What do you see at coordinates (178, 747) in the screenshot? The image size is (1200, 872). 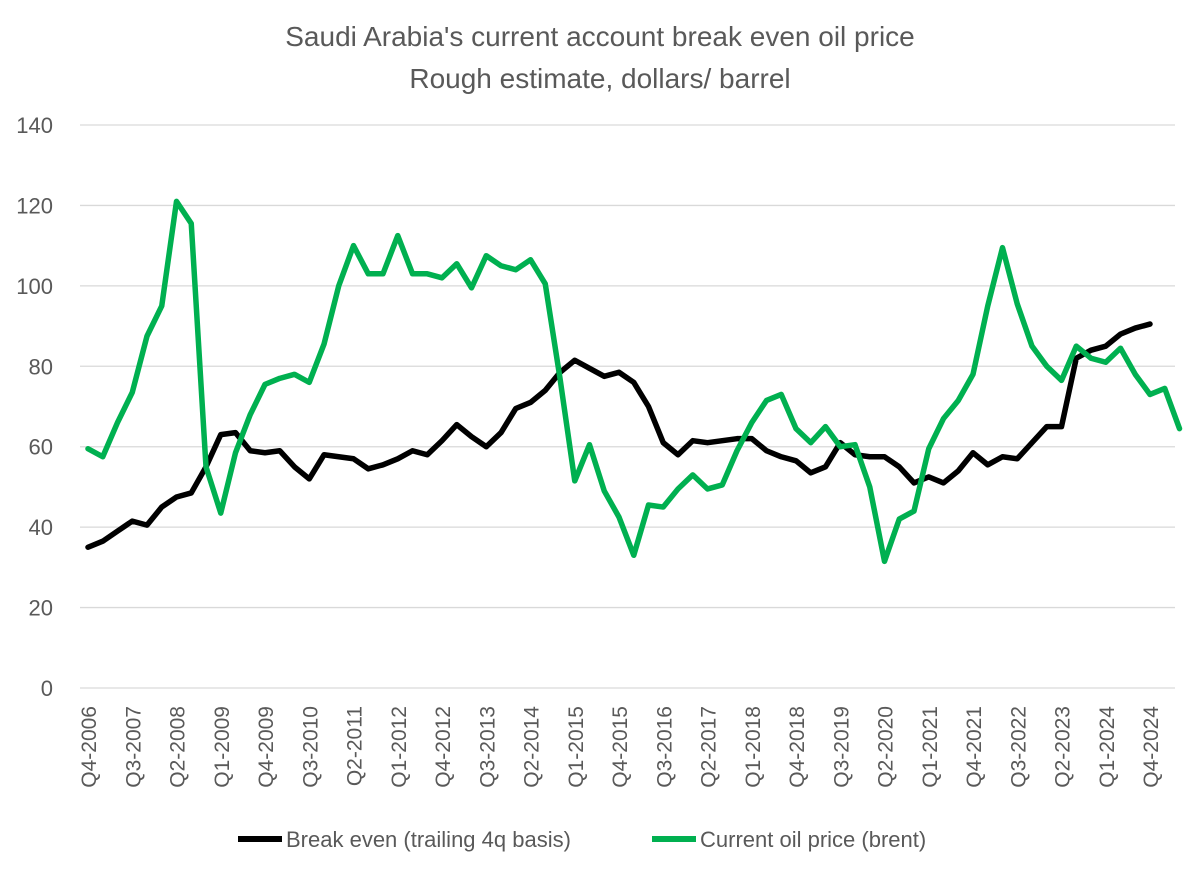 I see `x-tick-label: Q2-2008` at bounding box center [178, 747].